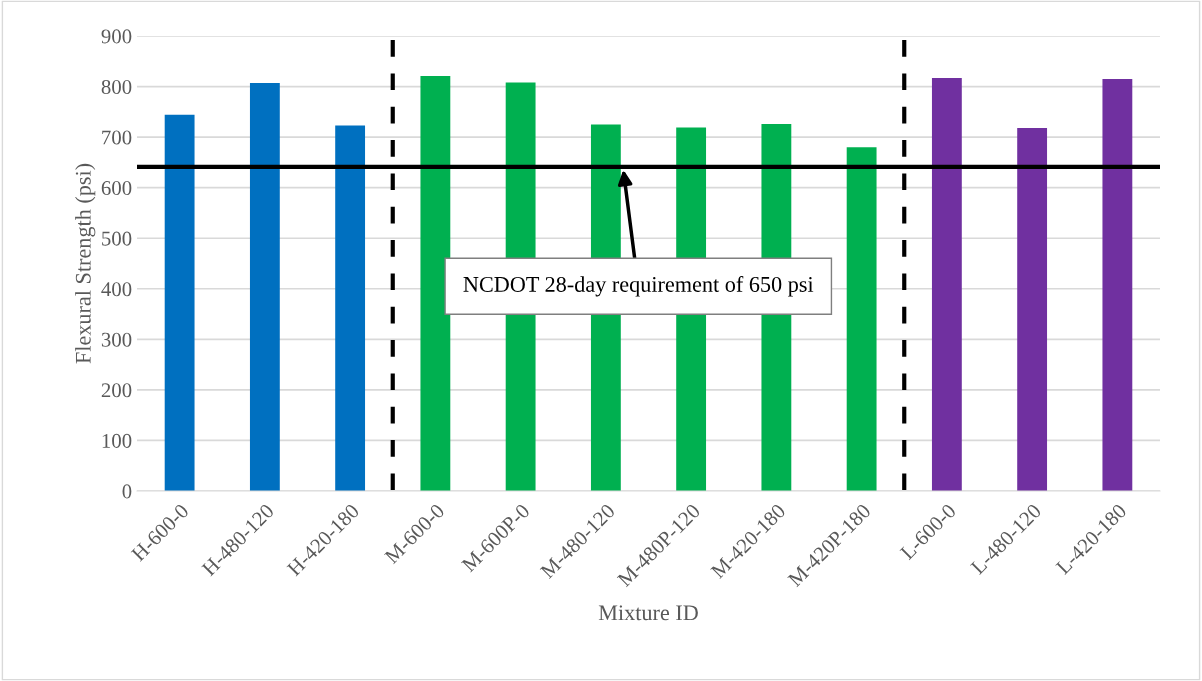 Image resolution: width=1202 pixels, height=681 pixels. Describe the element at coordinates (127, 491) in the screenshot. I see `y-tick-label: 0` at that location.